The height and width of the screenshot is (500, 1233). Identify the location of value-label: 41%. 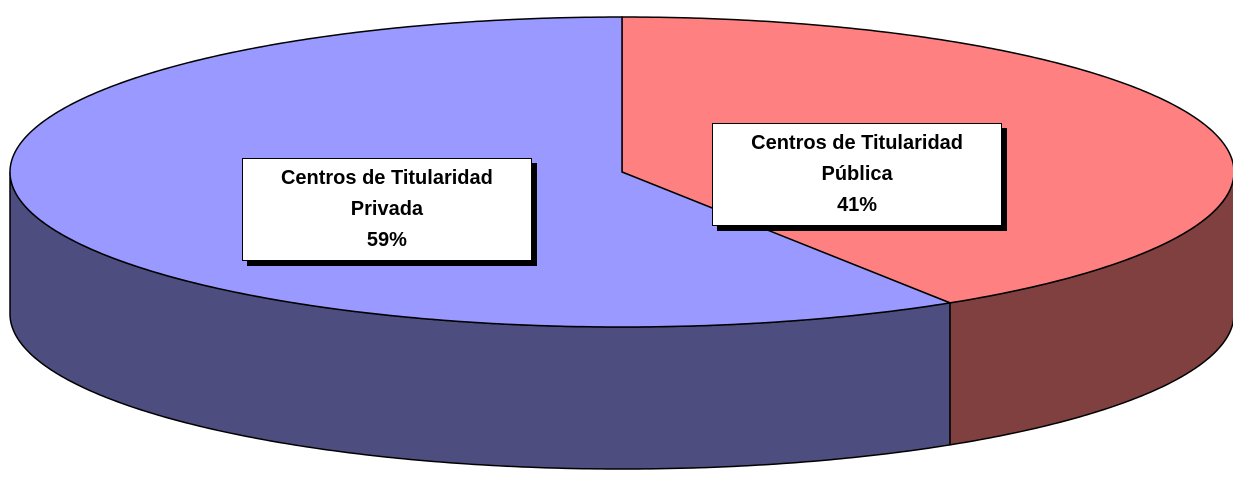
(857, 205).